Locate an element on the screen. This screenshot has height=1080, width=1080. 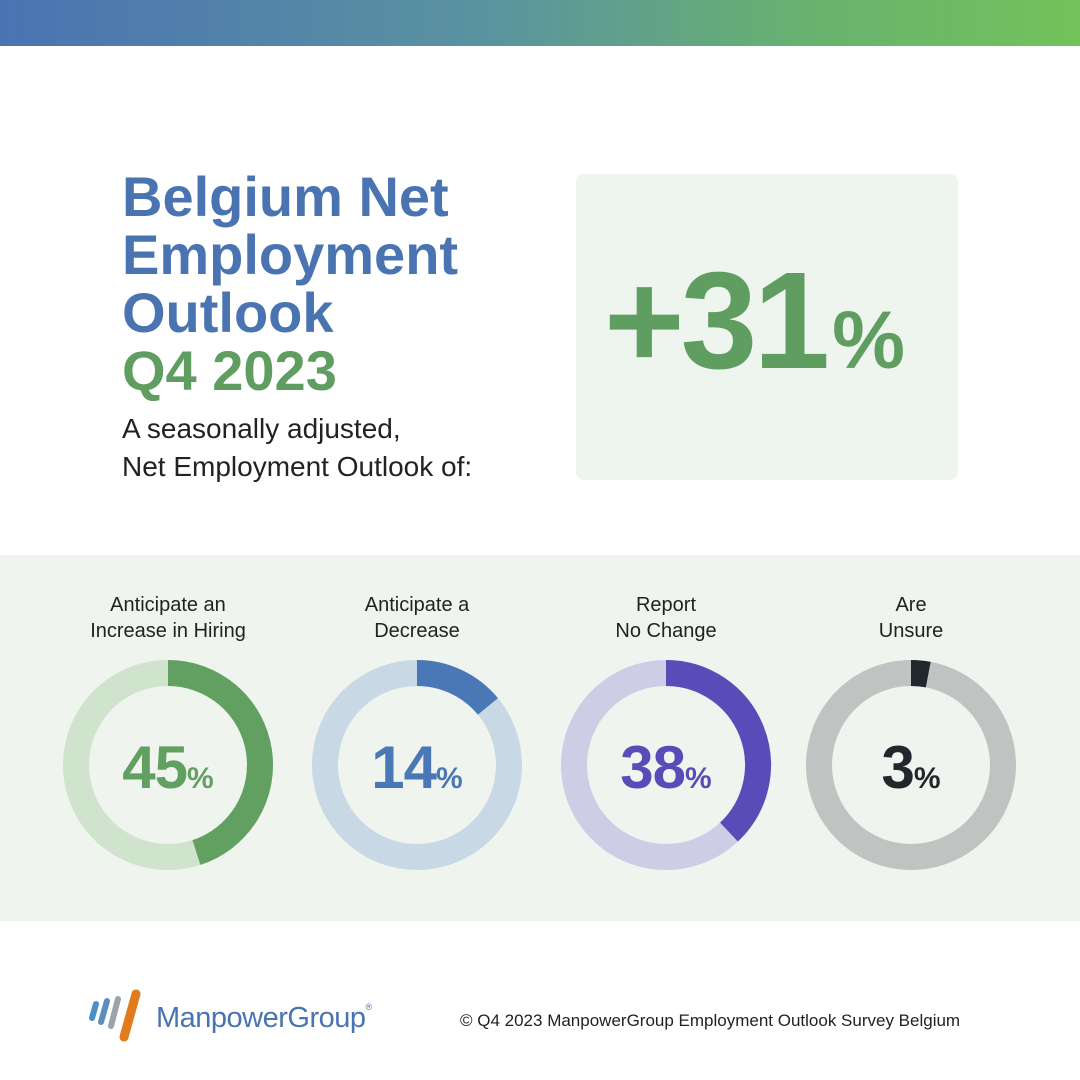
brand-name-text: ManpowerGroup is located at coordinates (261, 1018).